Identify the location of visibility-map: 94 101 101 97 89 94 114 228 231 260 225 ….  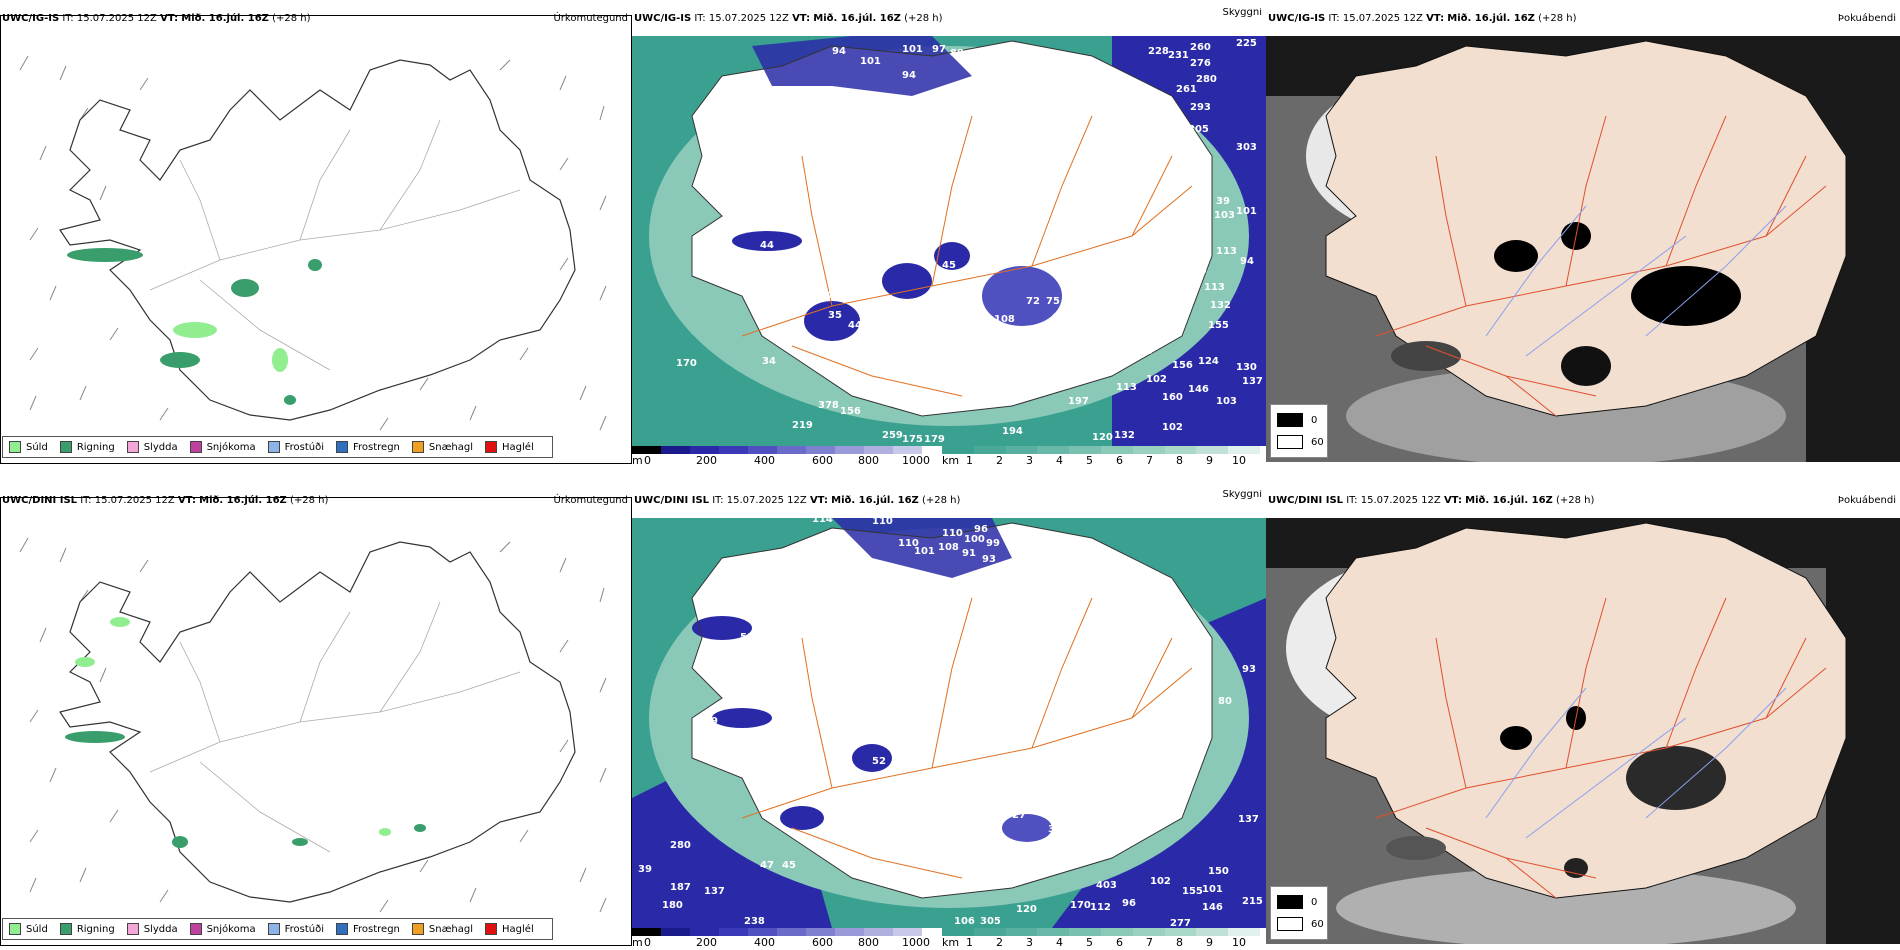
(949, 241).